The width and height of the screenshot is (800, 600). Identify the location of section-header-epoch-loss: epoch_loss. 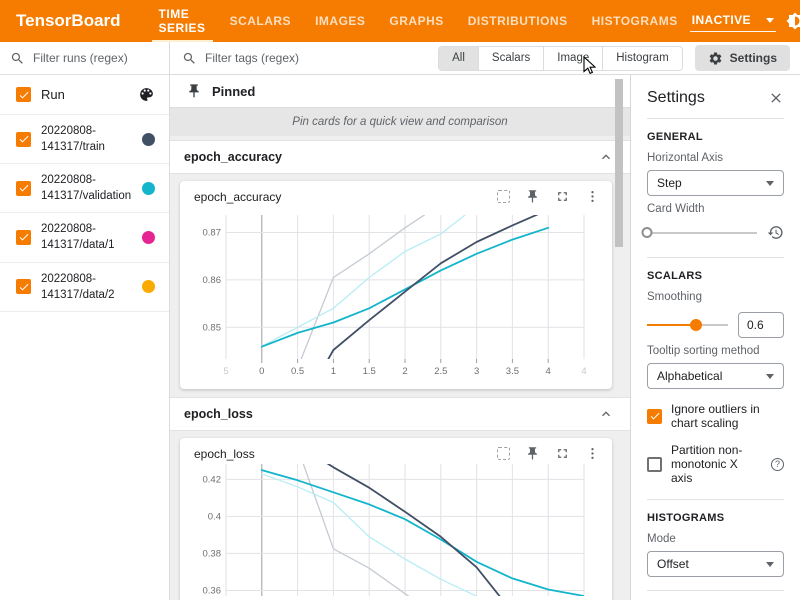
(400, 414).